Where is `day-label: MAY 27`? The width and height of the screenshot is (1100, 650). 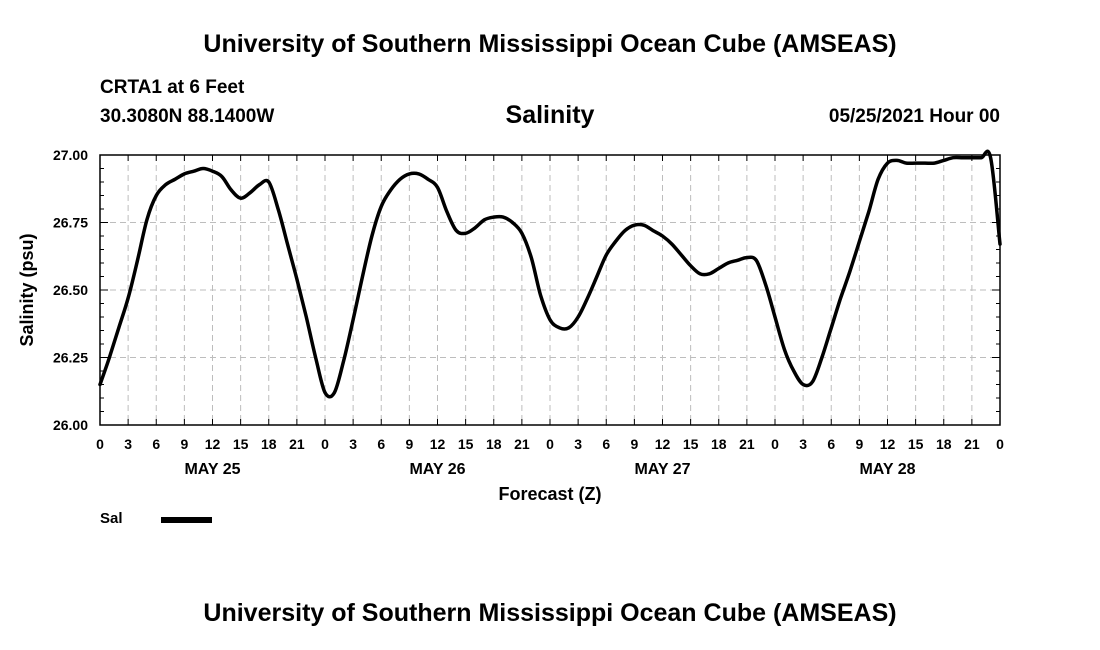 day-label: MAY 27 is located at coordinates (662, 469).